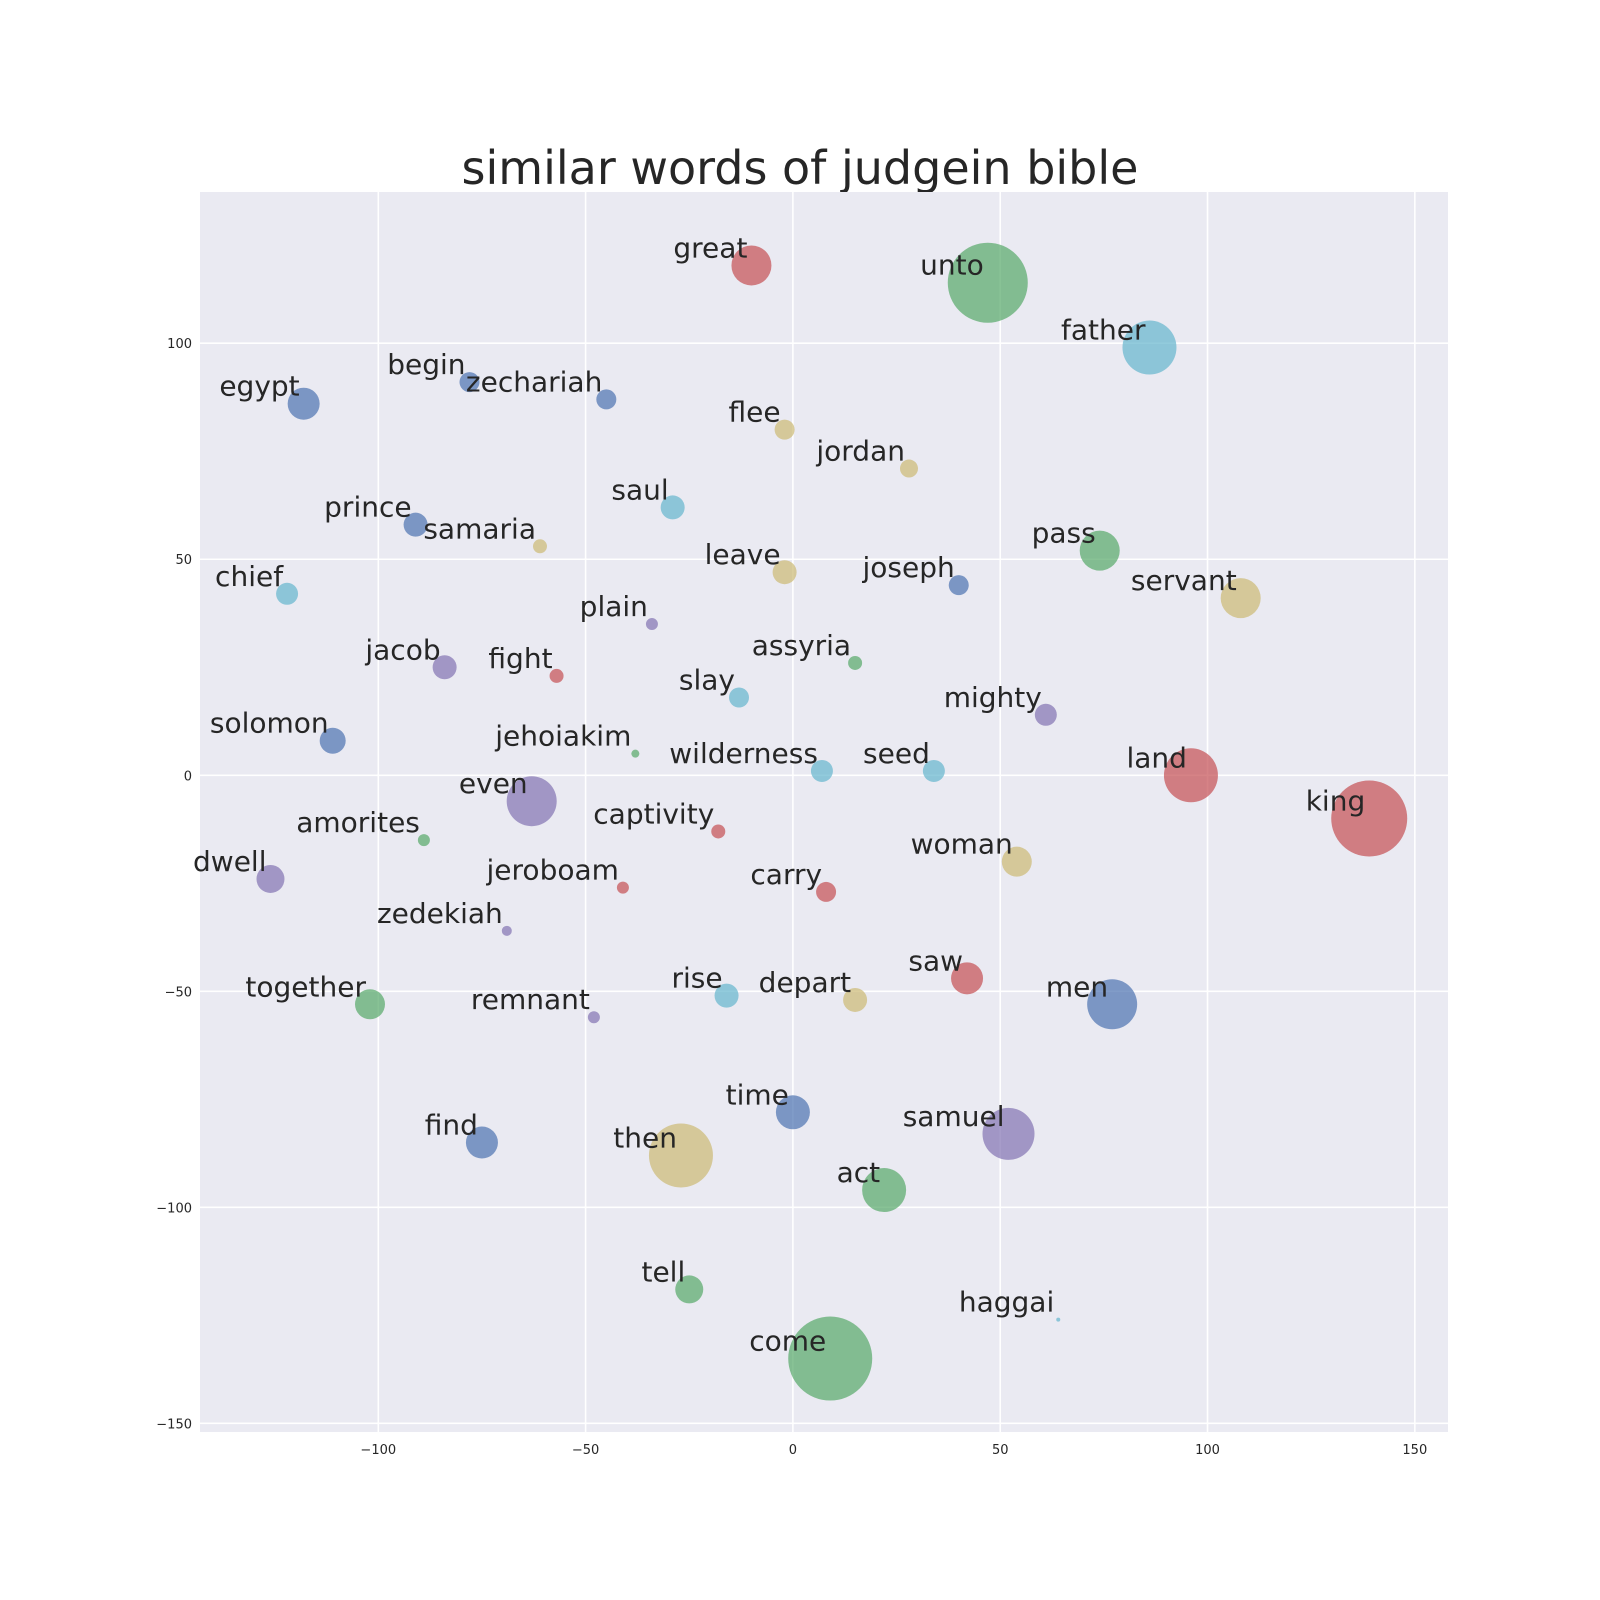 This screenshot has height=1600, width=1600. What do you see at coordinates (958, 585) in the screenshot?
I see `data-point-joseph` at bounding box center [958, 585].